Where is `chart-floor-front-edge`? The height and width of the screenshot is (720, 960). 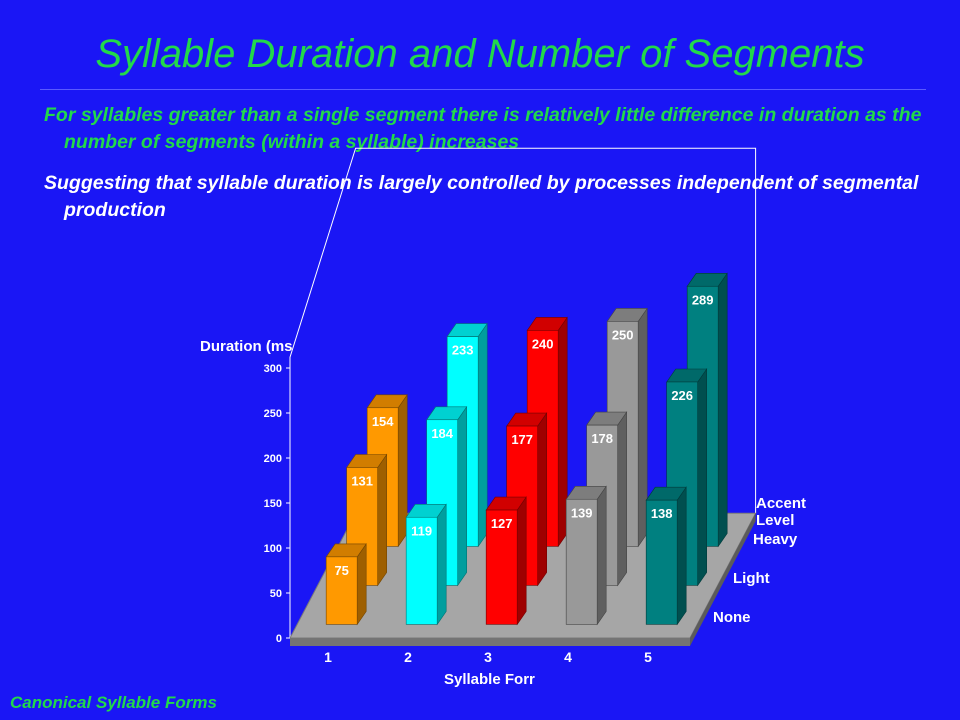
chart-floor-front-edge is located at coordinates (490, 642).